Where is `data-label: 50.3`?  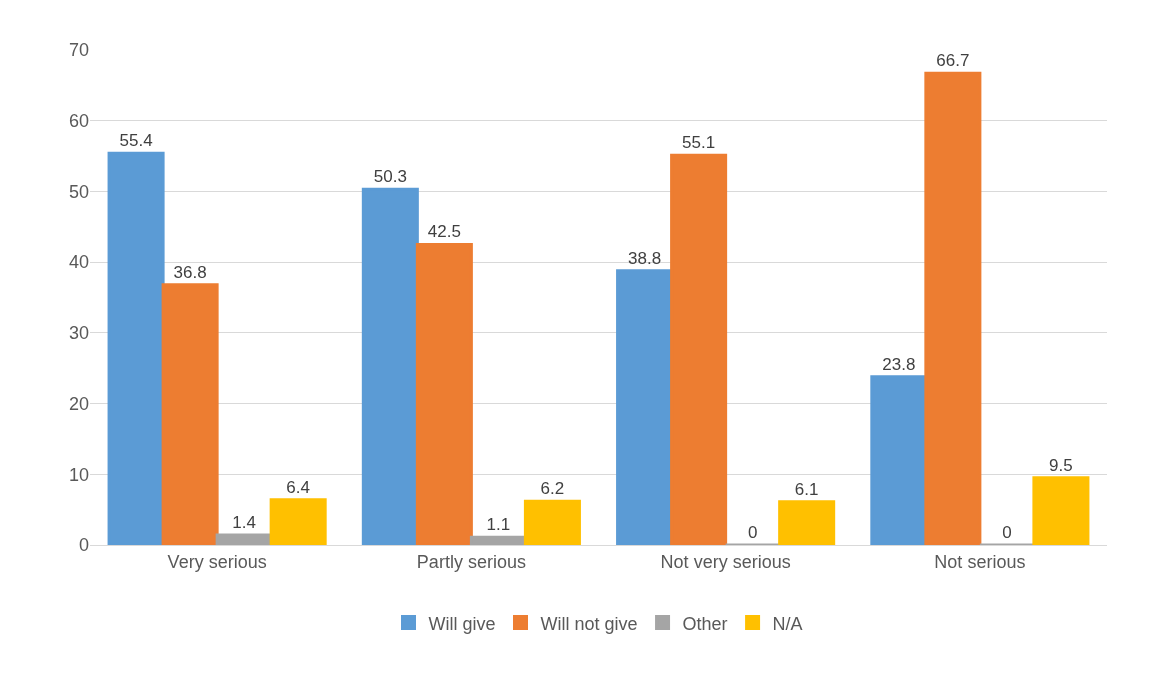
data-label: 50.3 is located at coordinates (390, 177).